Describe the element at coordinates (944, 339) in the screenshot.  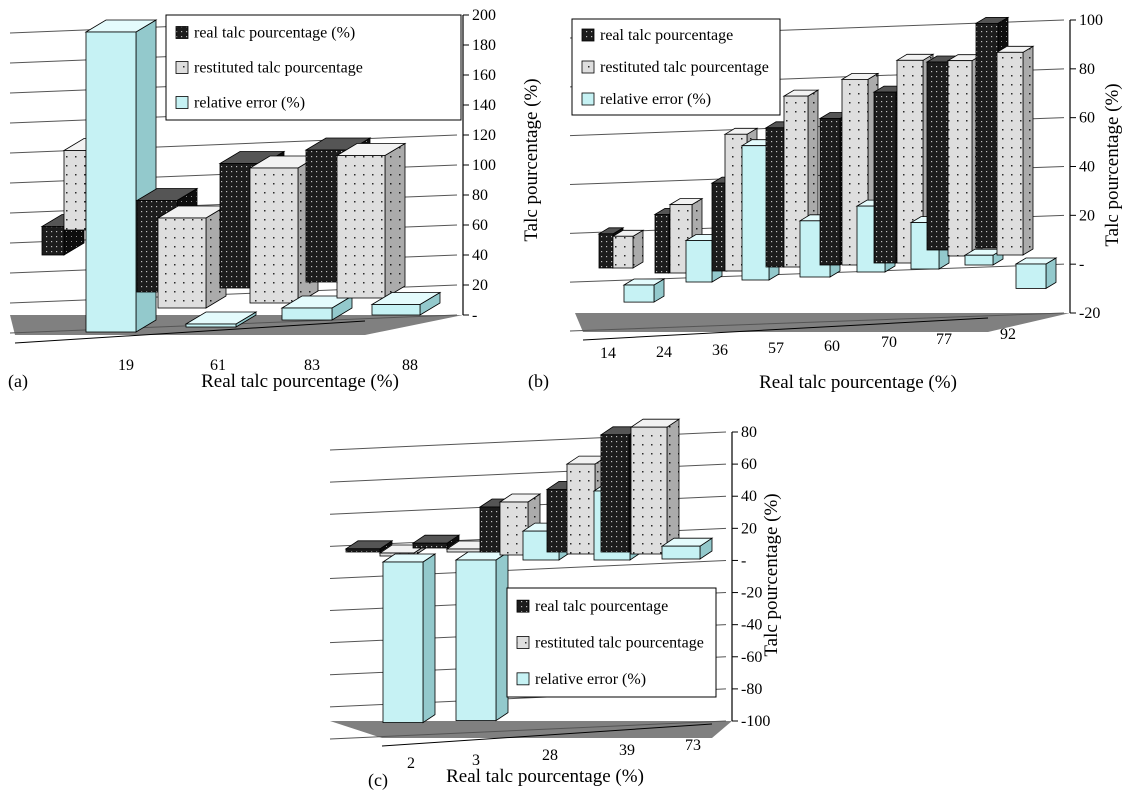
I see `x-tick-label: 77` at that location.